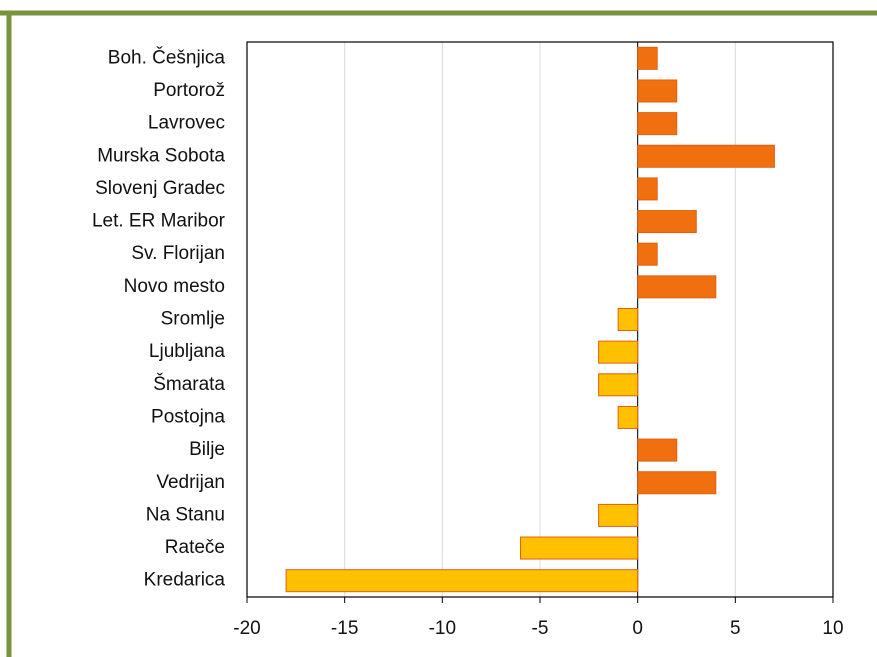 This screenshot has height=657, width=877. I want to click on y-tick-label: Lavrovec, so click(186, 123).